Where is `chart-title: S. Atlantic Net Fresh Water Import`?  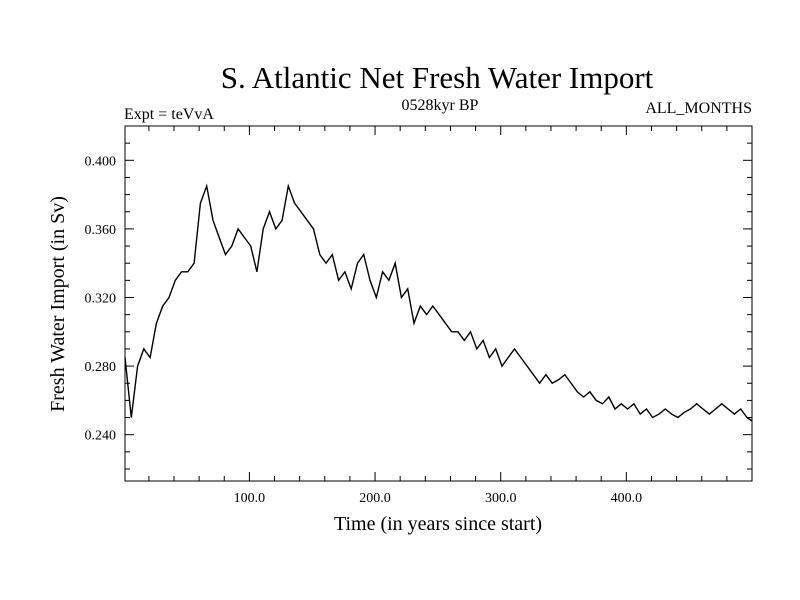
chart-title: S. Atlantic Net Fresh Water Import is located at coordinates (437, 77).